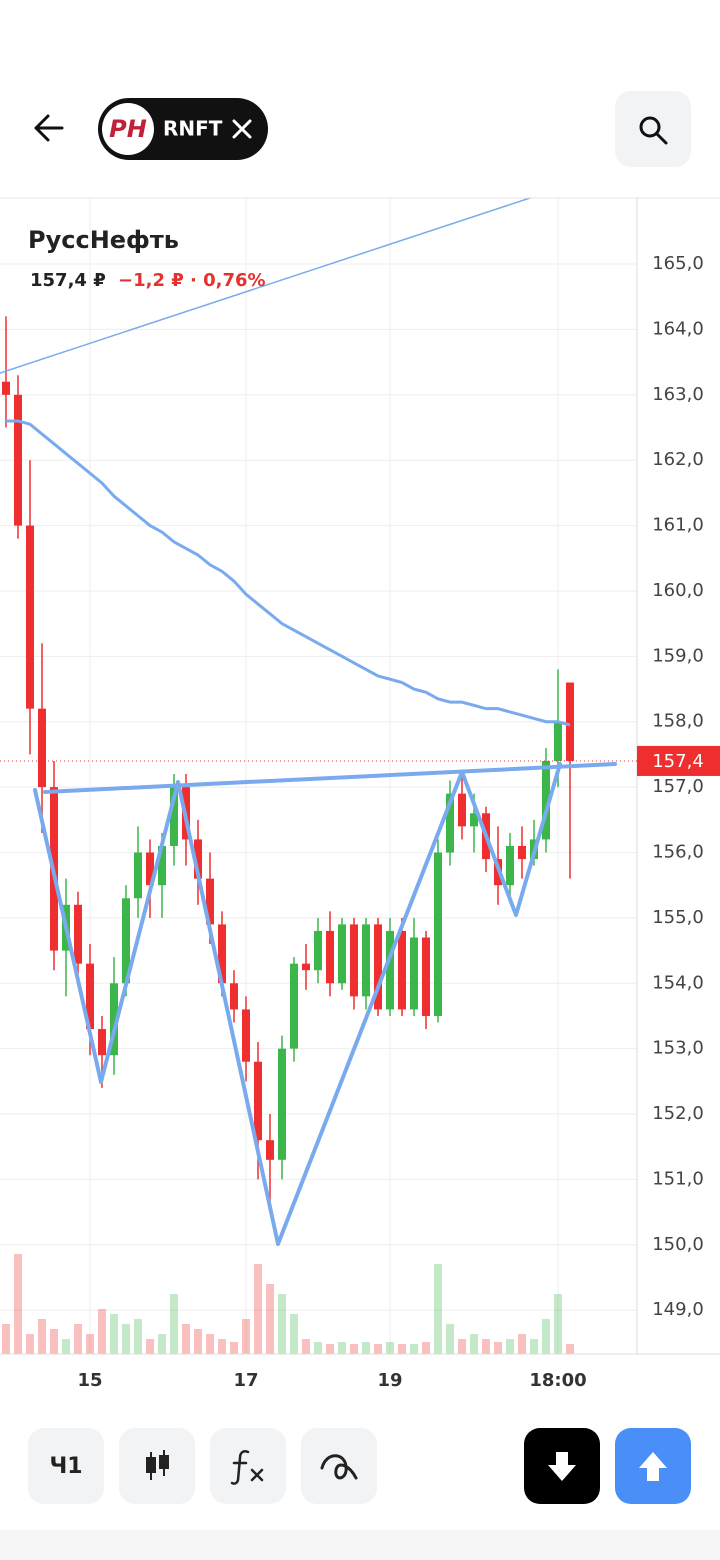  What do you see at coordinates (89, 1380) in the screenshot?
I see `x-tick-label: 15` at bounding box center [89, 1380].